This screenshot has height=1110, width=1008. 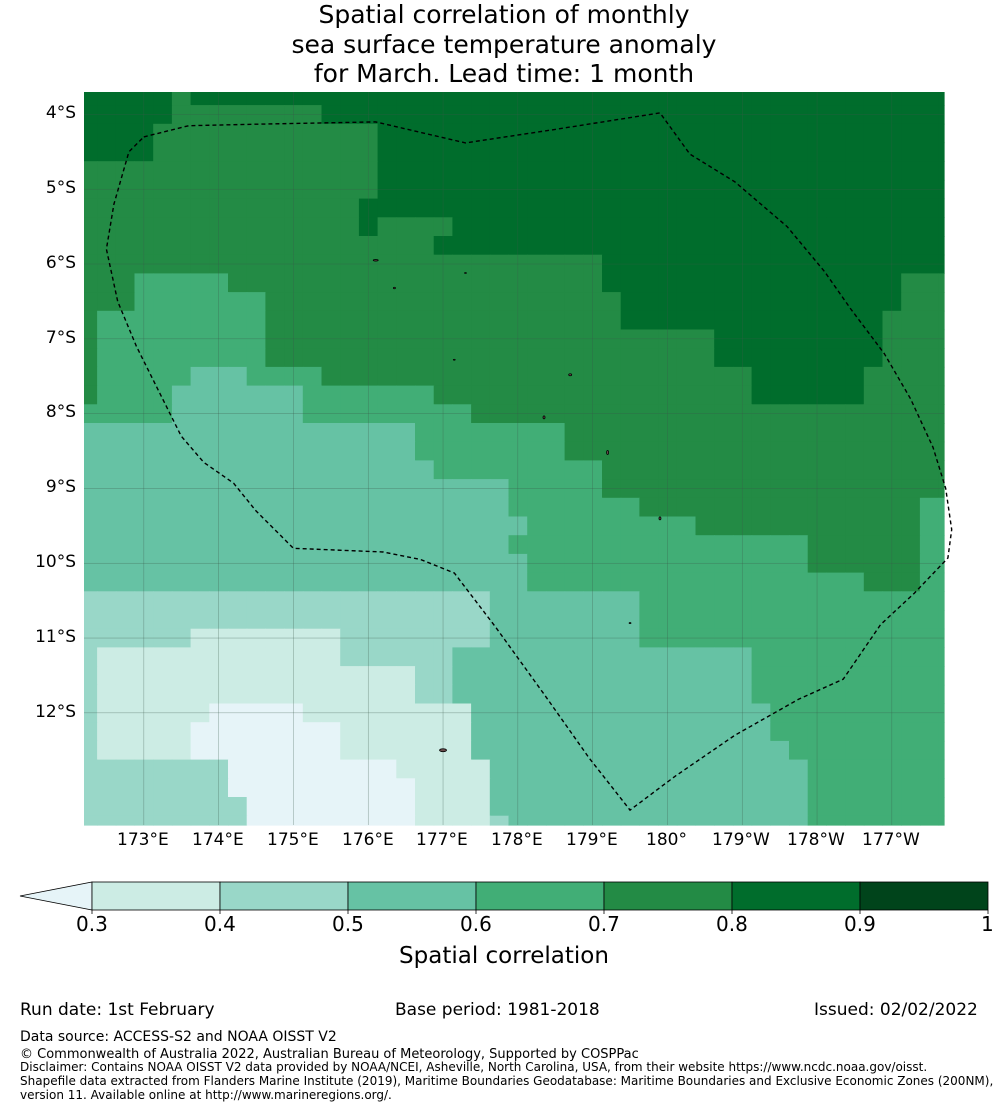 I want to click on colorbar-tick-0-3: 0.3, so click(x=92, y=924).